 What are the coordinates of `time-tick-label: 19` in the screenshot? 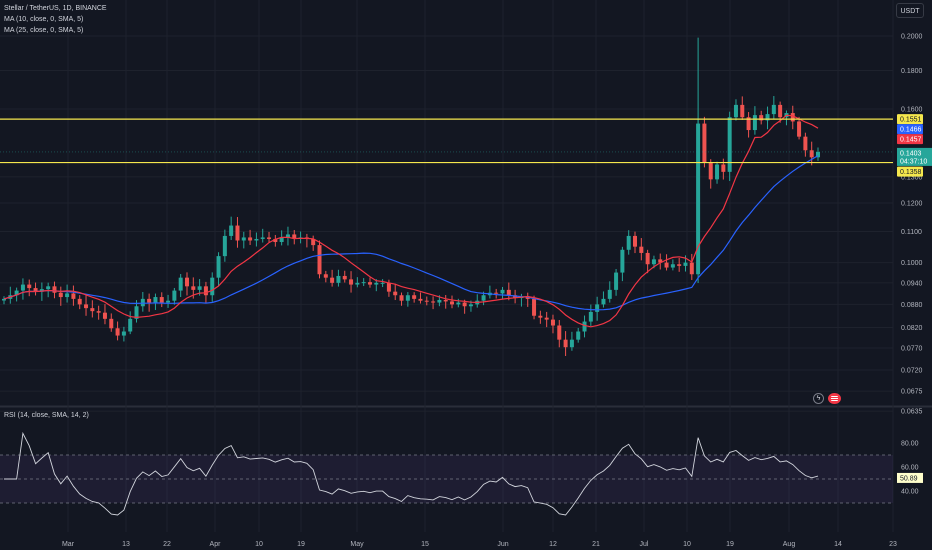 It's located at (301, 544).